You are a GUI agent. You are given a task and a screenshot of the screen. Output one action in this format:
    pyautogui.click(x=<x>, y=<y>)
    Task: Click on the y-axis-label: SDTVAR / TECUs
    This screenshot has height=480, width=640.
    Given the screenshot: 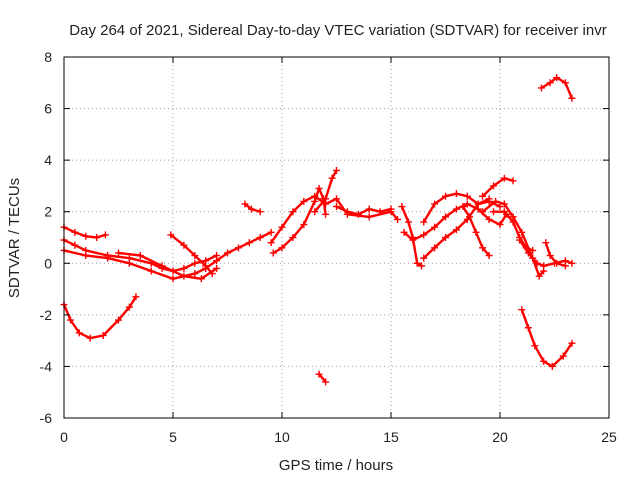 What is the action you would take?
    pyautogui.click(x=14, y=238)
    